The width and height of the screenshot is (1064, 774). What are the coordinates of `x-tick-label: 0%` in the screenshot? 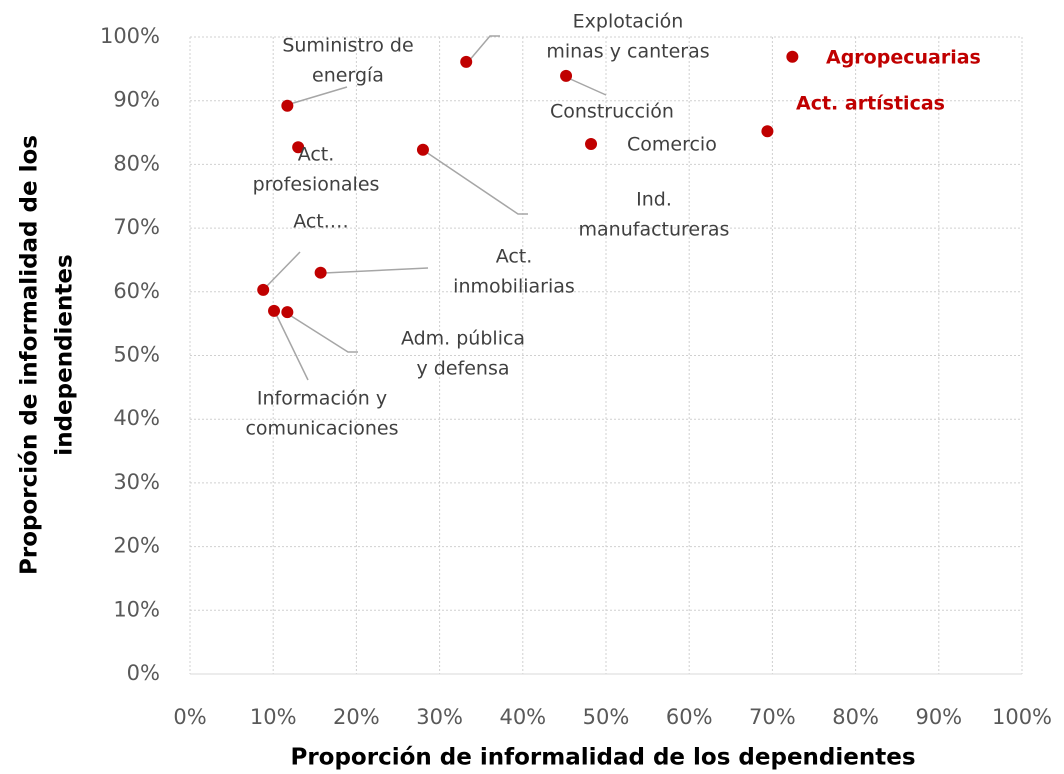 It's located at (189, 717).